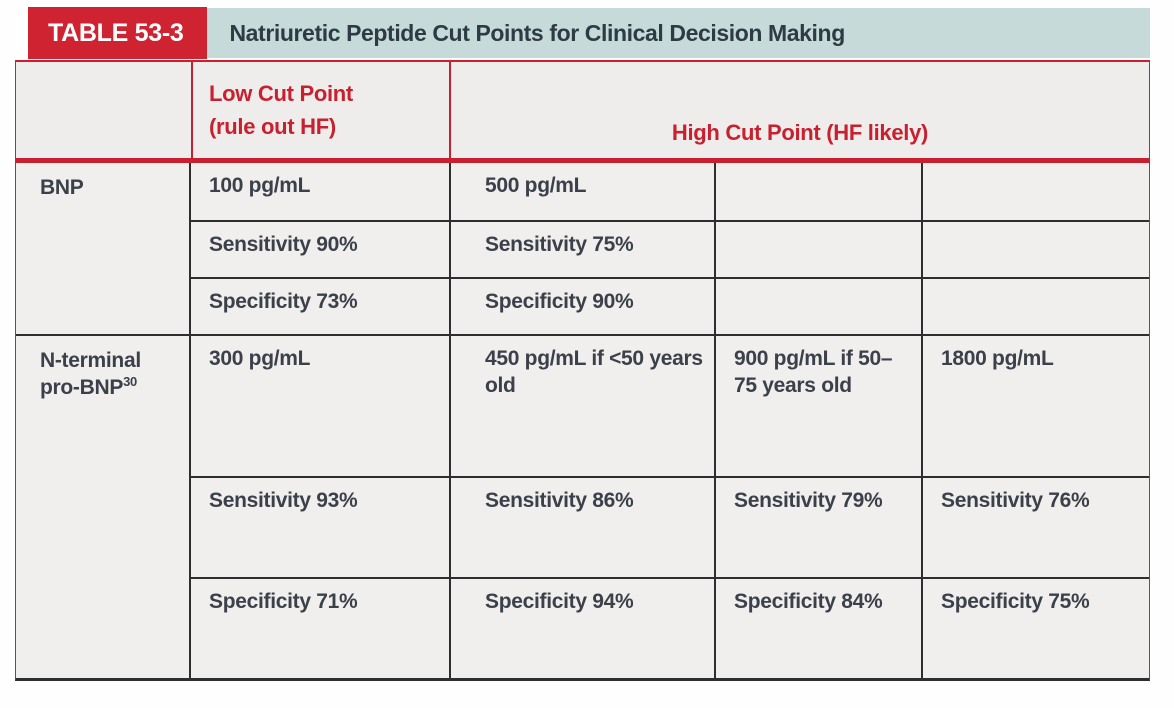 The image size is (1174, 708). What do you see at coordinates (1036, 526) in the screenshot?
I see `table-cell: Sensitivity 76%` at bounding box center [1036, 526].